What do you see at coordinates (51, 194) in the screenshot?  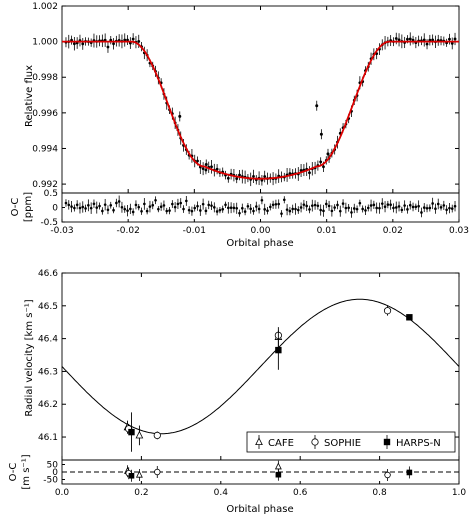 I see `light-curve-residual-y-tick-label: 0.5` at bounding box center [51, 194].